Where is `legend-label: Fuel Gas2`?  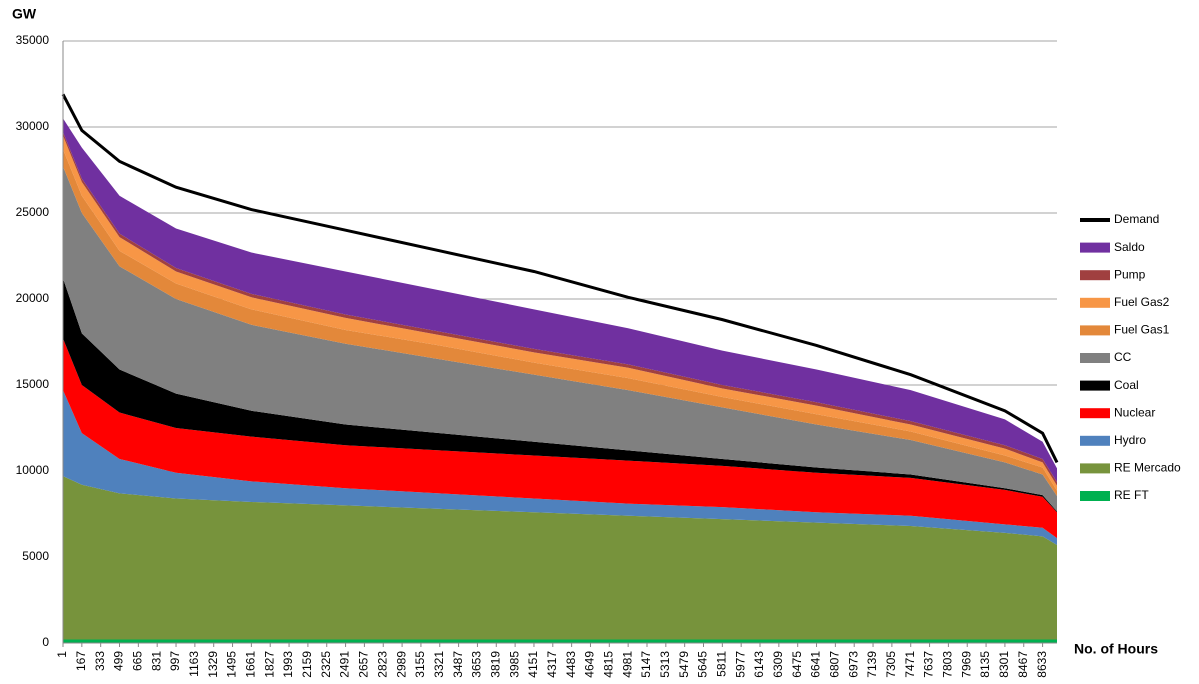
legend-label: Fuel Gas2 is located at coordinates (1142, 302).